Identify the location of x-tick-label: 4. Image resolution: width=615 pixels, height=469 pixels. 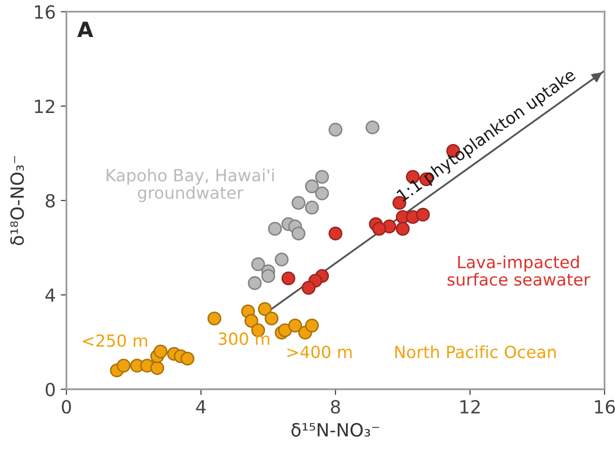
(201, 407).